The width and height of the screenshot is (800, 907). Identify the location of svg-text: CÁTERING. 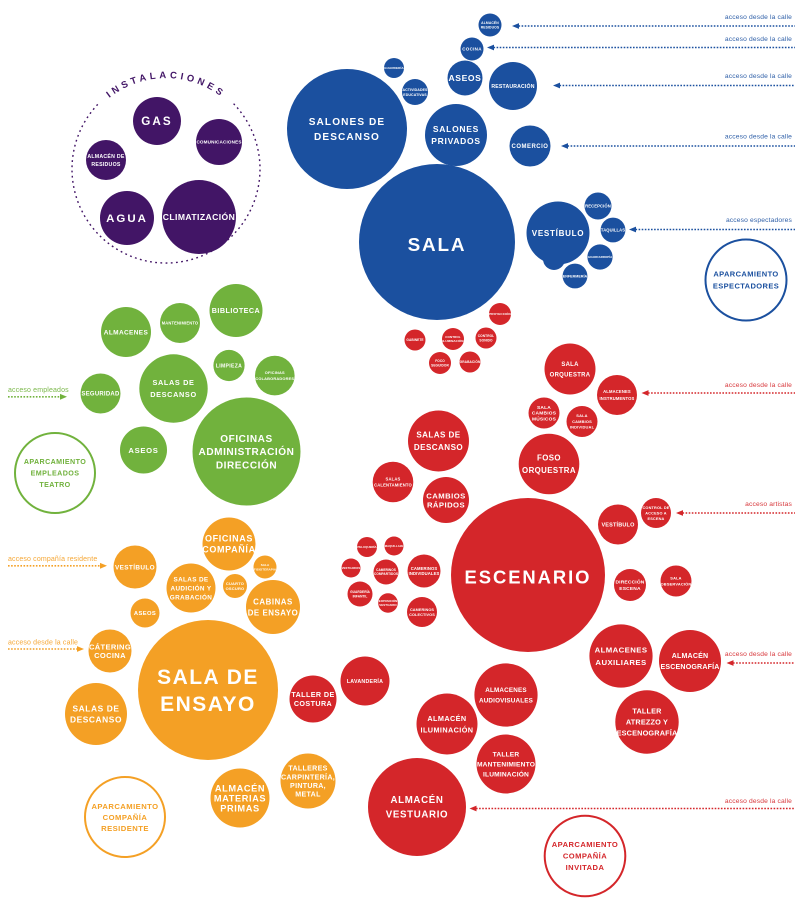
(110, 646).